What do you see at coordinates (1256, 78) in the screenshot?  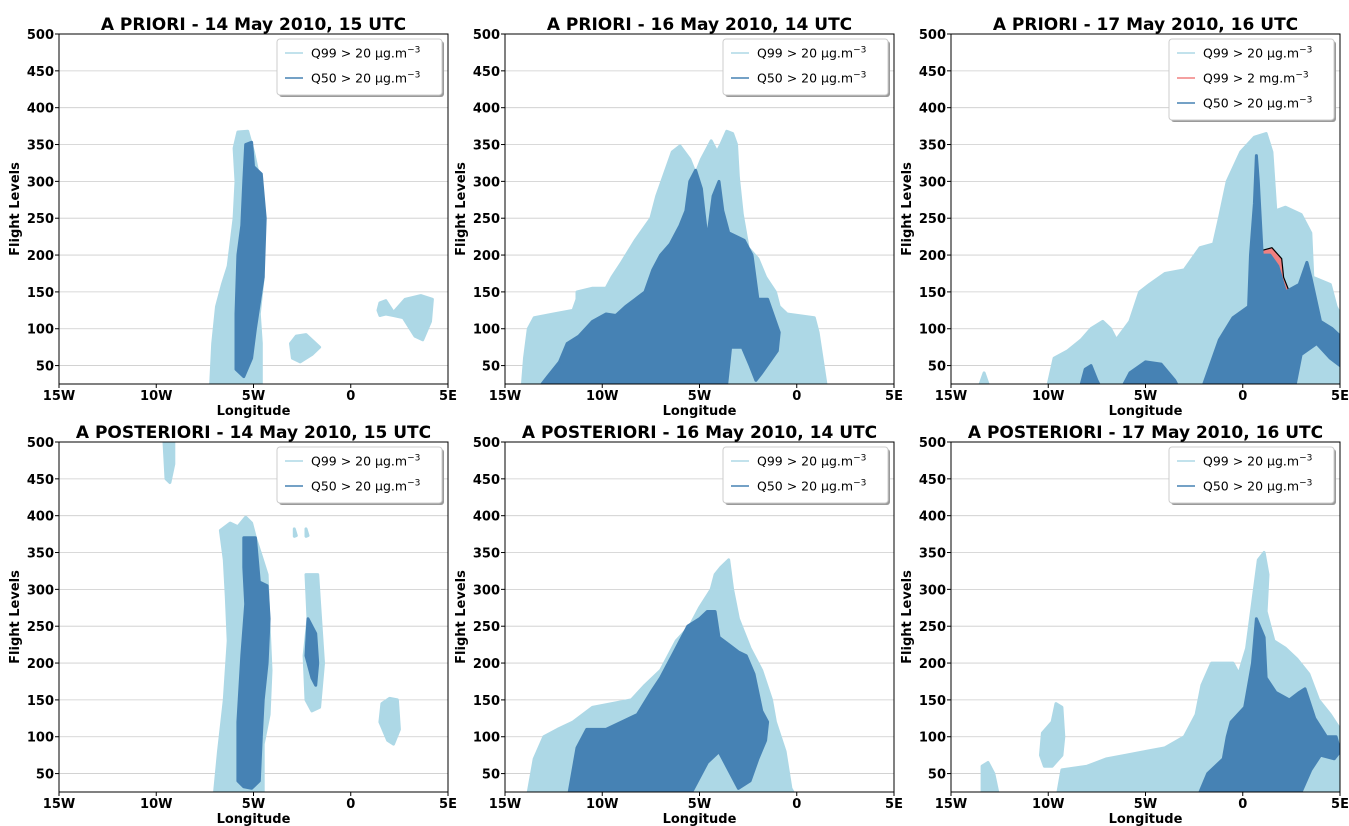 I see `legend-entry-label: Q99 > 2 mg.m−3` at bounding box center [1256, 78].